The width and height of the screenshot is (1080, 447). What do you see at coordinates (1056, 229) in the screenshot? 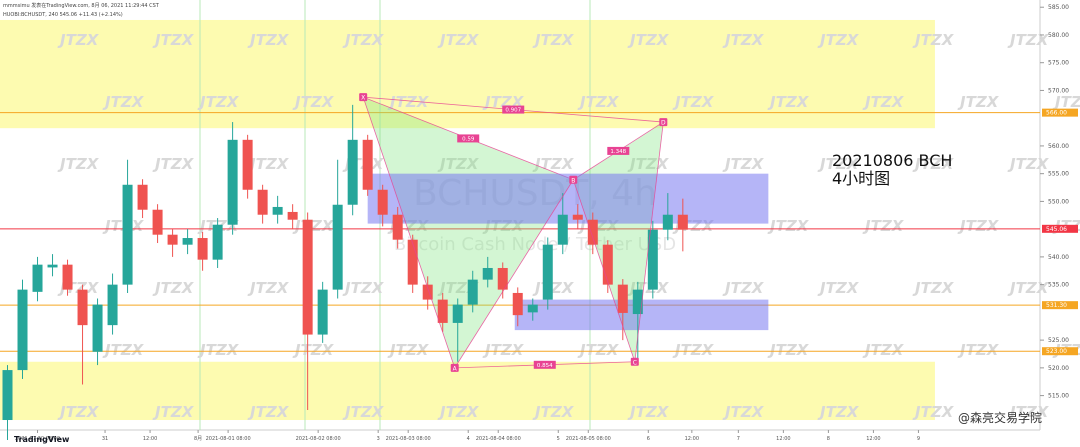
I see `price-tag-label: 545.06` at bounding box center [1056, 229].